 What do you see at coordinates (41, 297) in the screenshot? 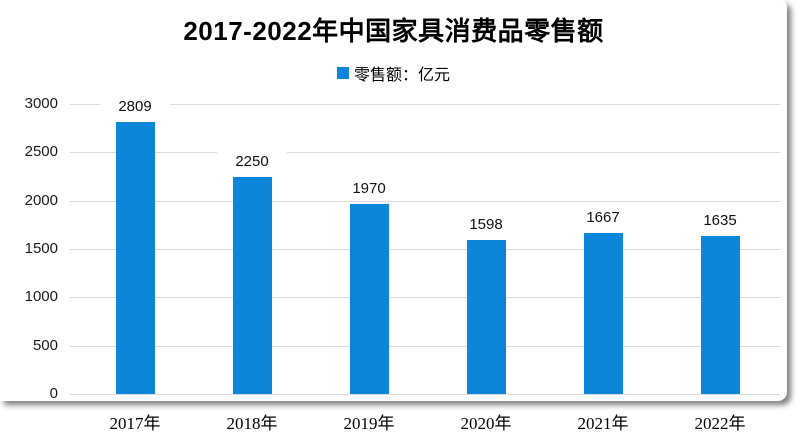
I see `y-axis-tick-label: 1000` at bounding box center [41, 297].